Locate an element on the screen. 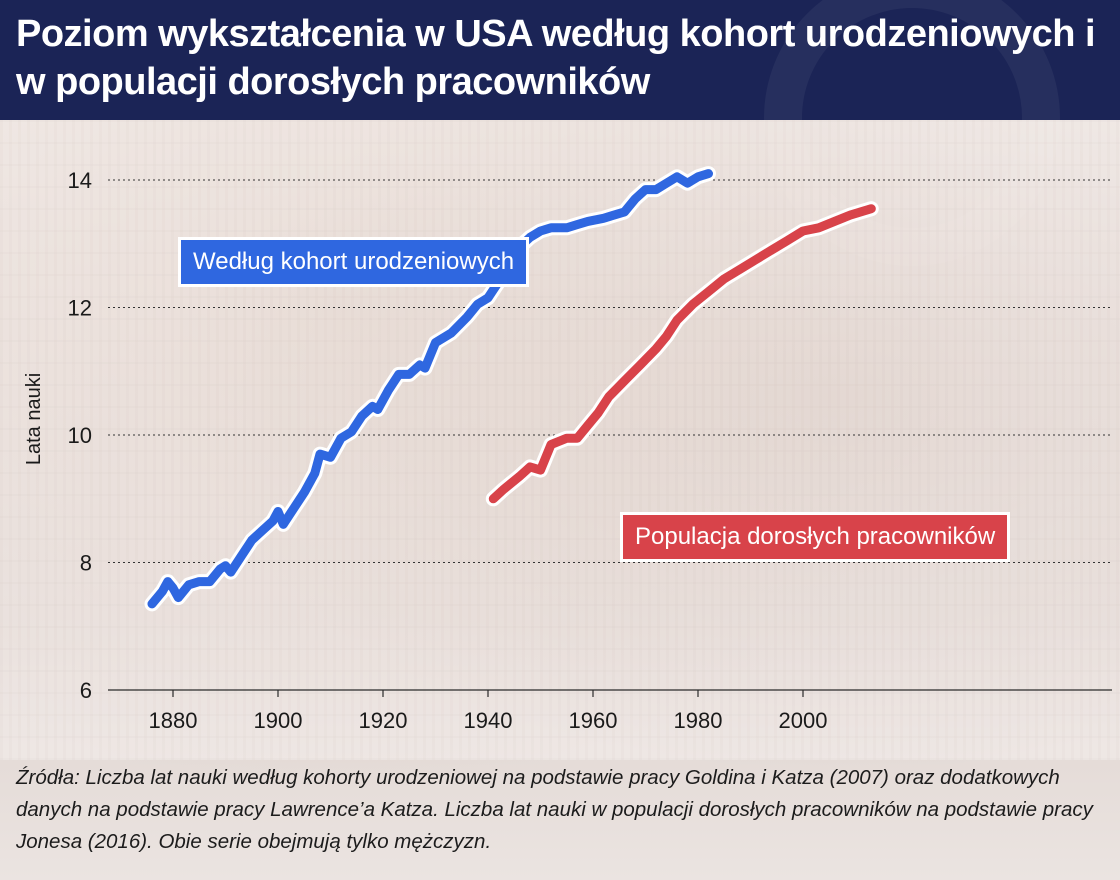 The image size is (1120, 880). y-tick-label: 14 is located at coordinates (80, 180).